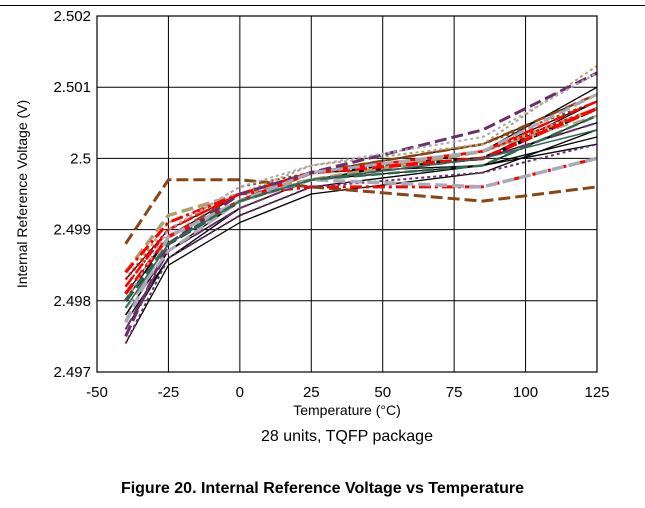  Describe the element at coordinates (347, 392) in the screenshot. I see `x-tick-labels: -50 -25 0 25 50 75 100 125` at that location.